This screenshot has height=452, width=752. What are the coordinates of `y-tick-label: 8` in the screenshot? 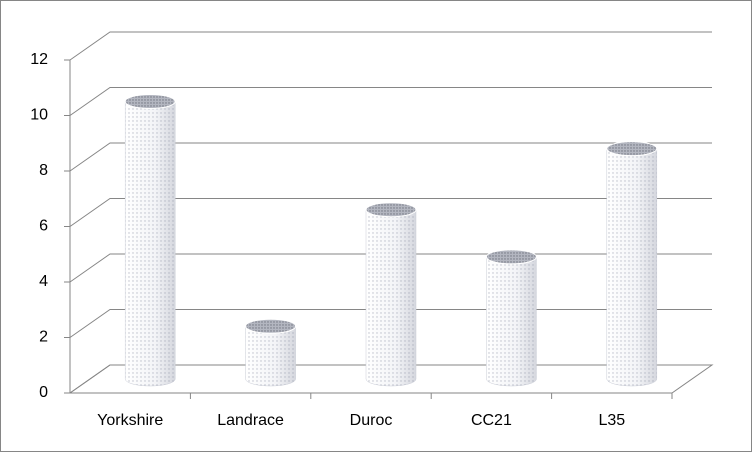 It's located at (43, 170).